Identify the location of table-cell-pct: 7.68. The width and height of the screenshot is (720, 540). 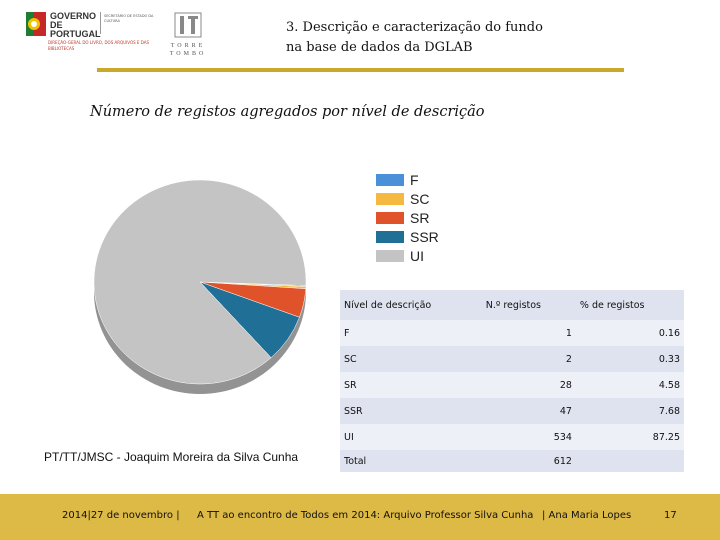
(669, 411).